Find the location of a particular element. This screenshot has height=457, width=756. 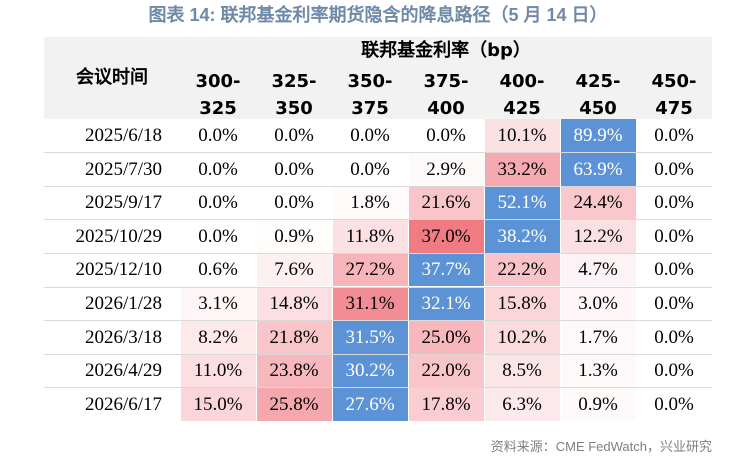

probability-cell: 1.3% is located at coordinates (598, 371).